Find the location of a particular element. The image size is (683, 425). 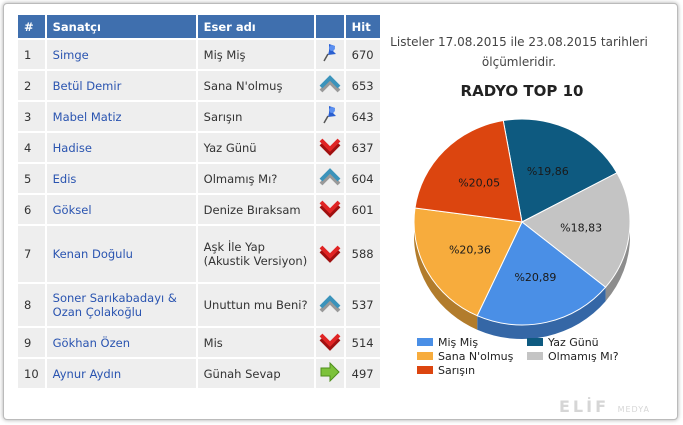

legend-label: Olmamış Mı? is located at coordinates (583, 356).